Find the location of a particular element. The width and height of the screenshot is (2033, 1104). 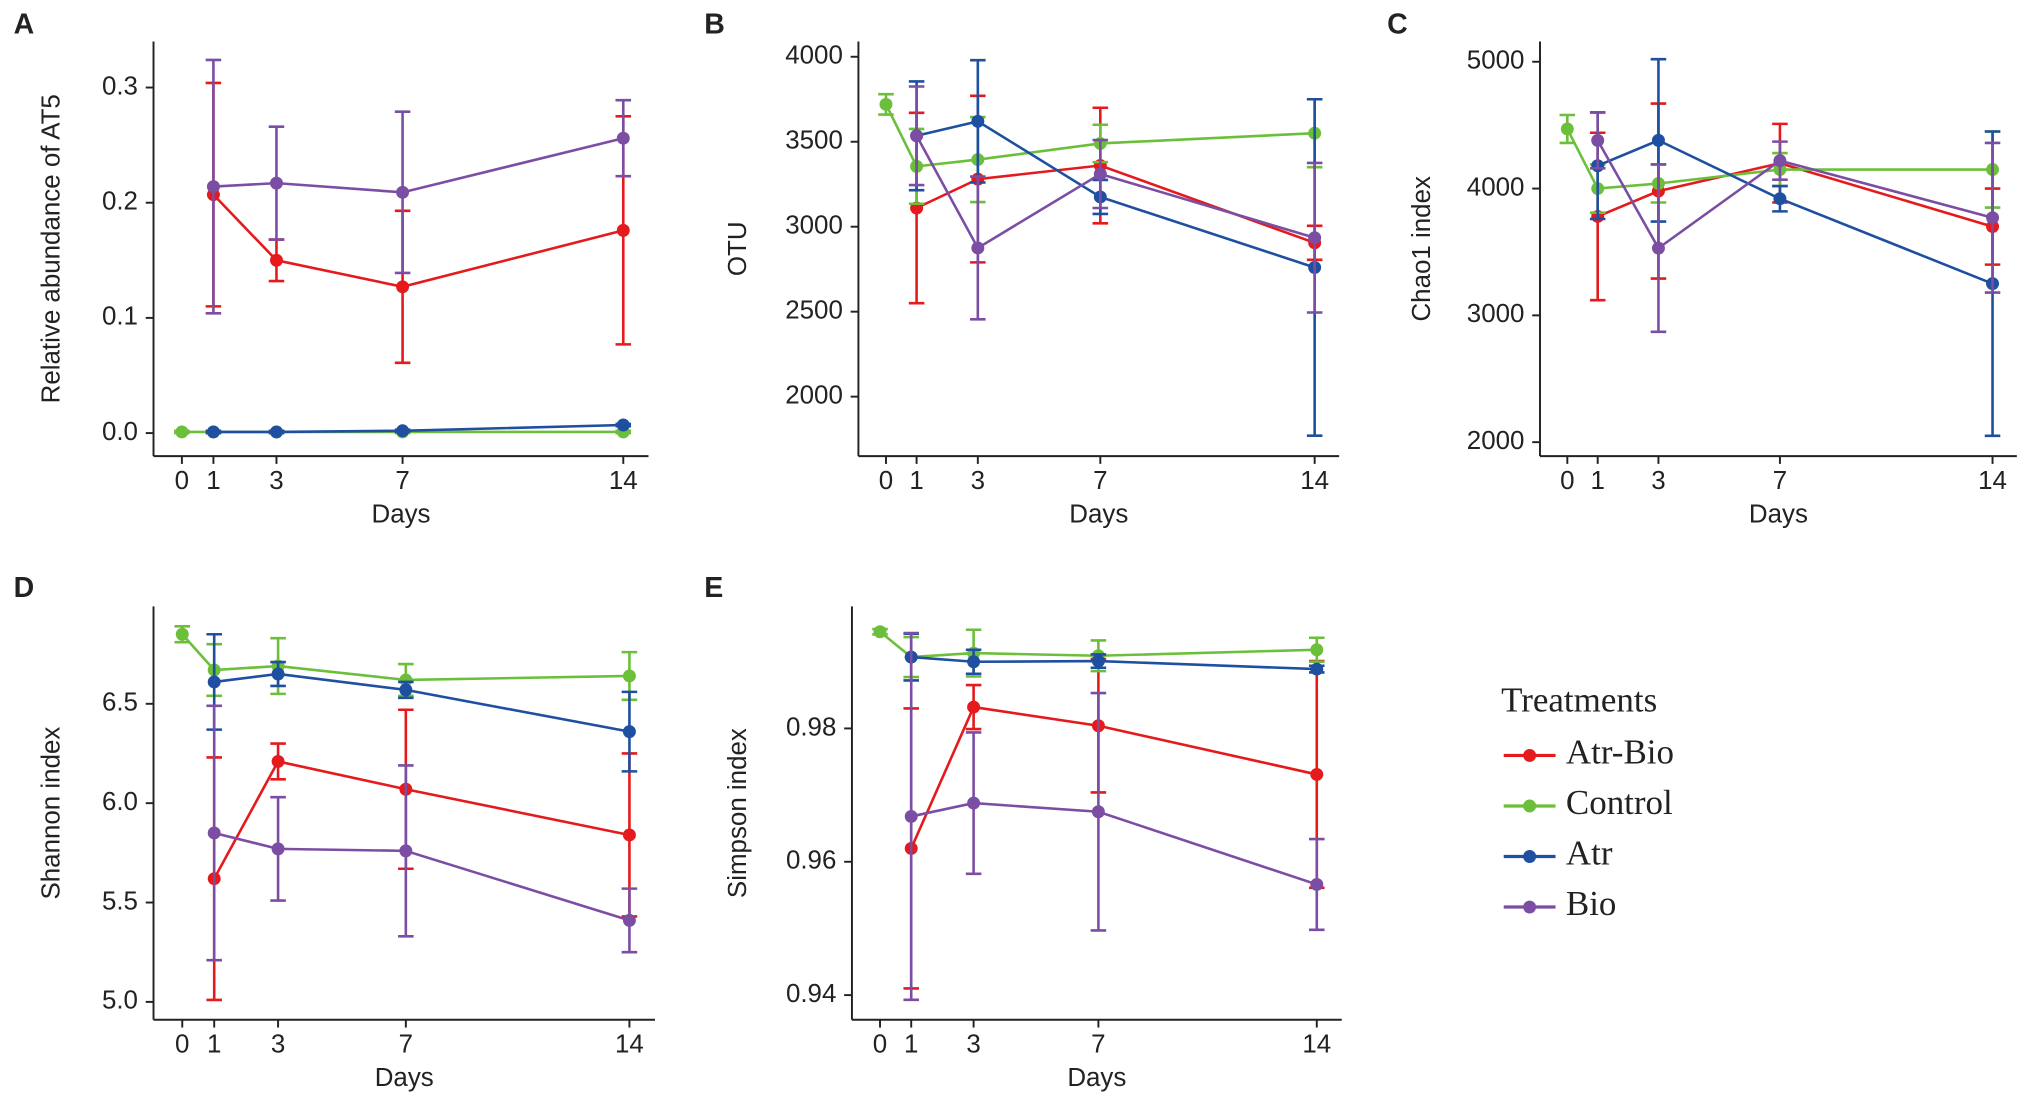

y-tick-label: 3500 is located at coordinates (814, 141).